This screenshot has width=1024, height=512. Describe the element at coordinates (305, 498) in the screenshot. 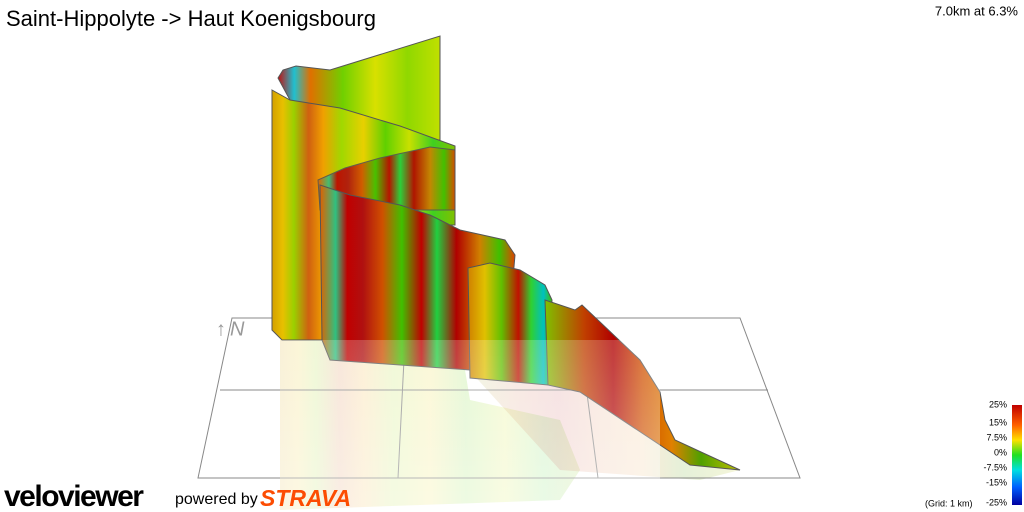

I see `strava-logo: STRAVA` at that location.